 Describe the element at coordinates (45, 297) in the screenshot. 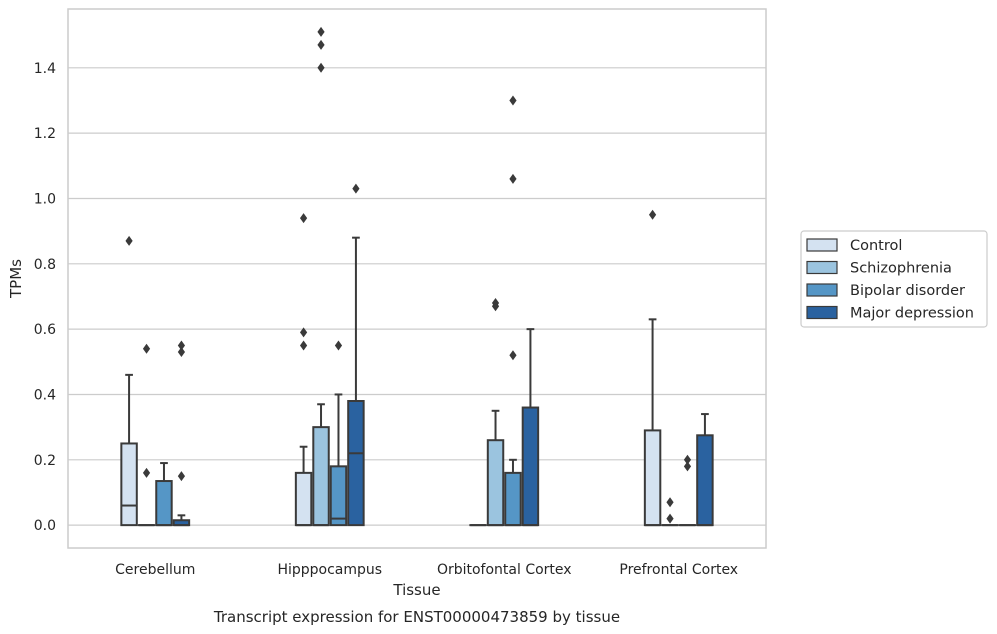

I see `y-tick-labels: 0.0 0.2 0.4 0.6 0.8 1.0 1.2 1.4` at that location.